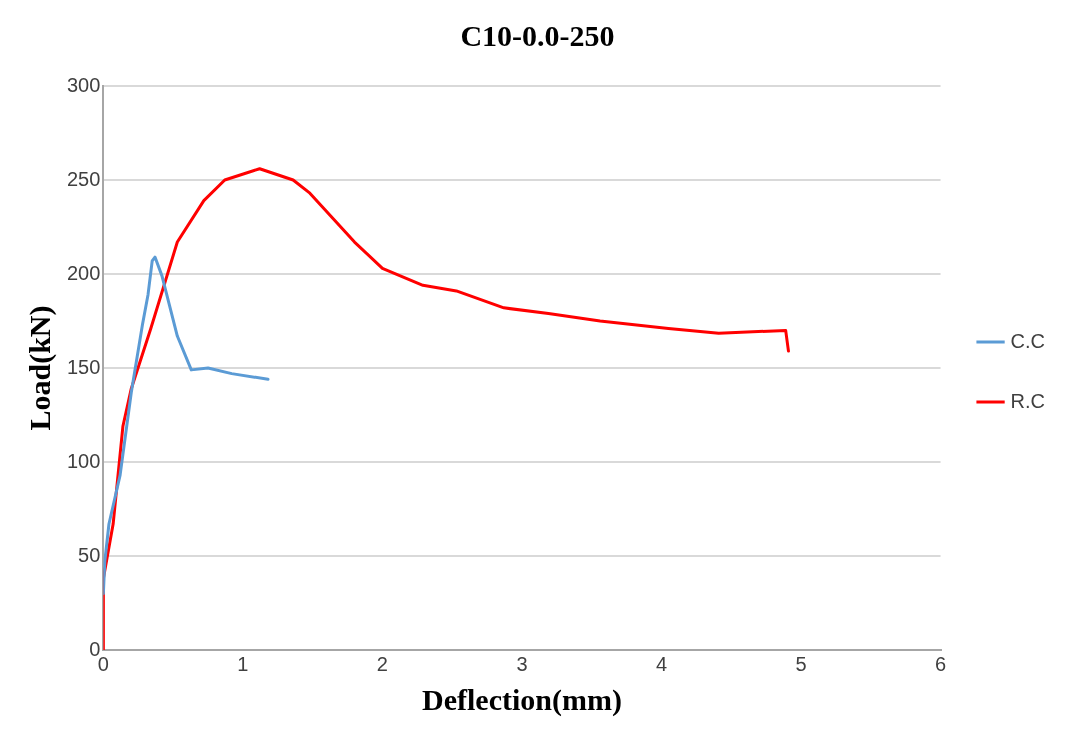  What do you see at coordinates (83, 84) in the screenshot?
I see `y-tick-label: 300` at bounding box center [83, 84].